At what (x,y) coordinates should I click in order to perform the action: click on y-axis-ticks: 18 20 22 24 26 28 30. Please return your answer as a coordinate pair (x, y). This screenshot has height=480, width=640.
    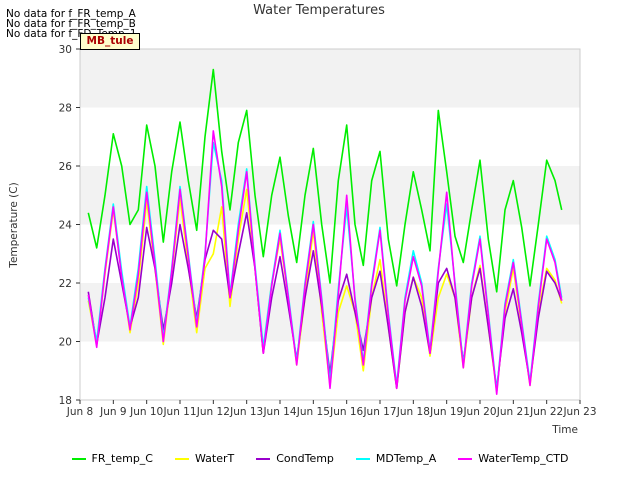
    Looking at the image, I should click on (69, 225).